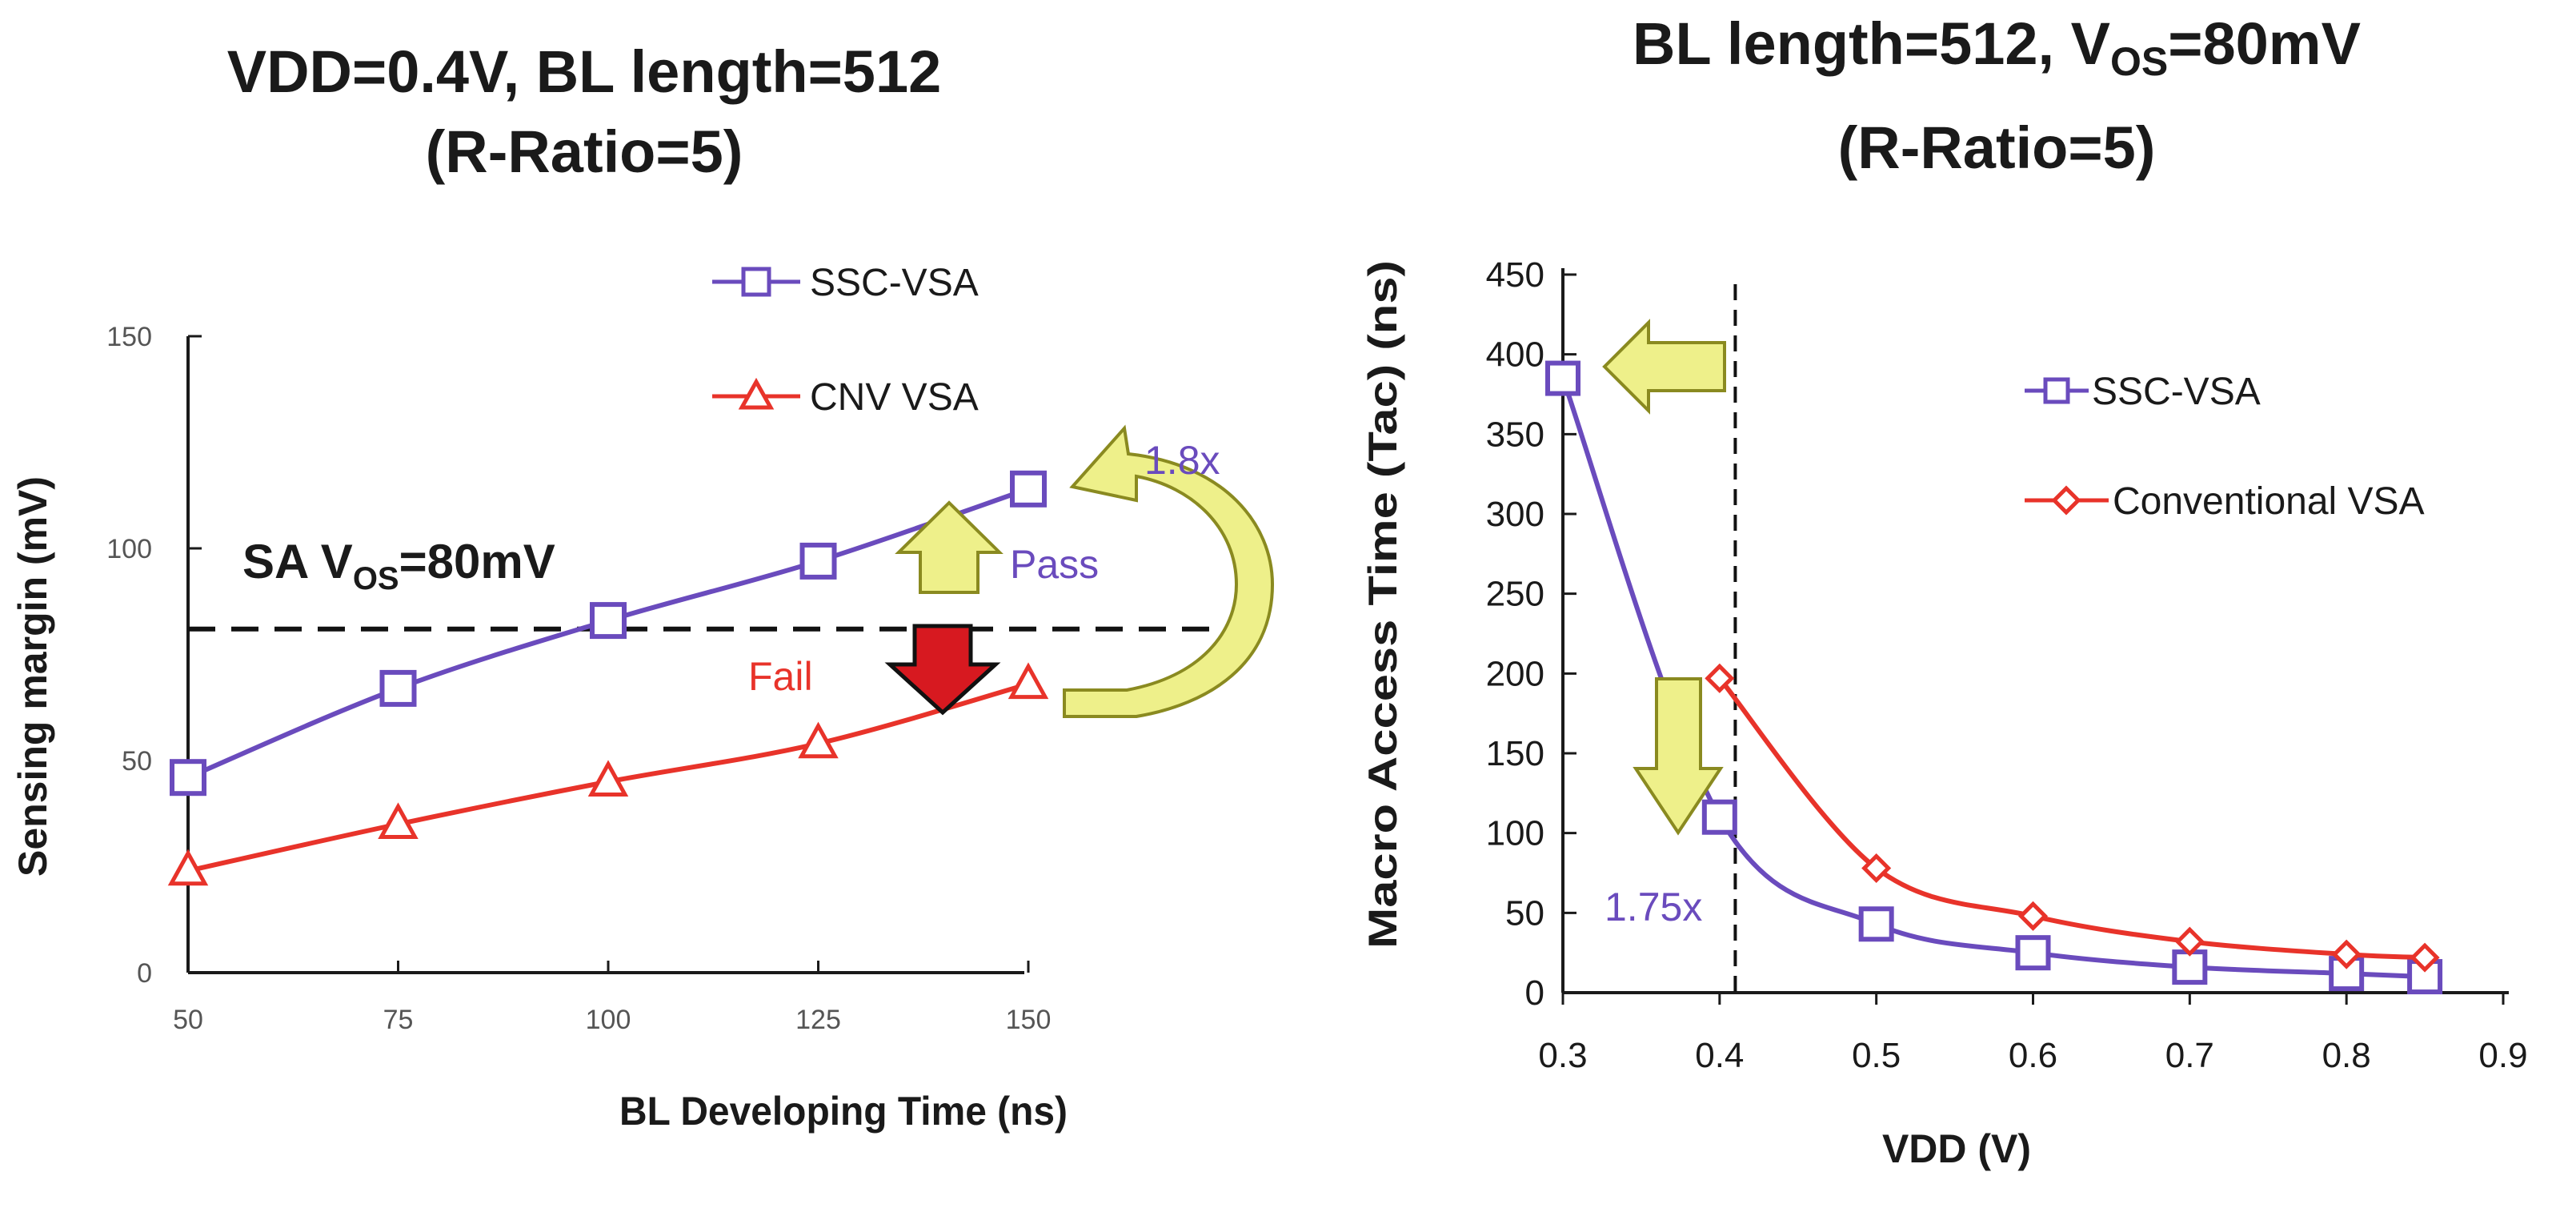  What do you see at coordinates (894, 283) in the screenshot?
I see `legend-ssc-label: SSC-VSA` at bounding box center [894, 283].